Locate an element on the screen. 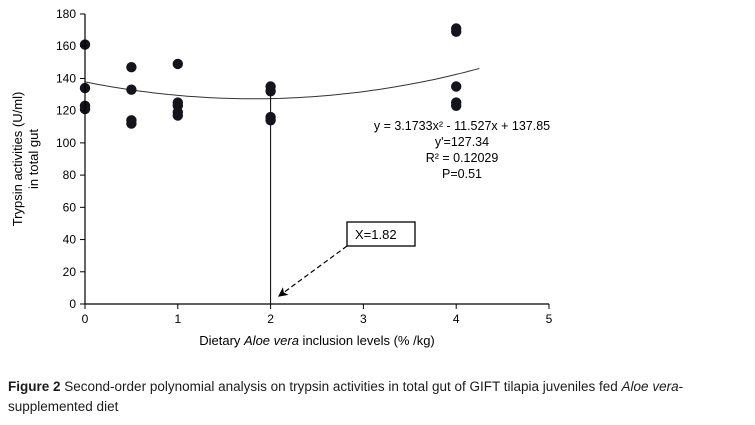  x-axis-label-part: Aloe vera is located at coordinates (271, 340).